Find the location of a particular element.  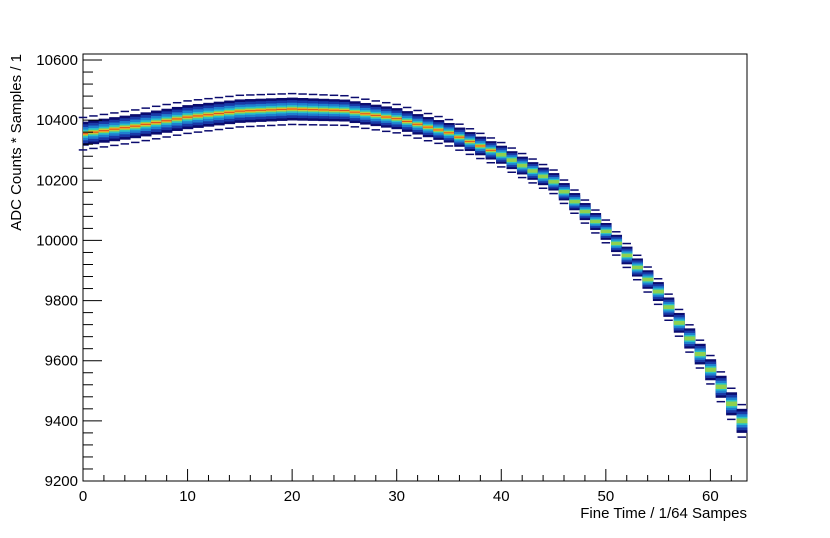

y-tick-label: 9200 is located at coordinates (61, 481).